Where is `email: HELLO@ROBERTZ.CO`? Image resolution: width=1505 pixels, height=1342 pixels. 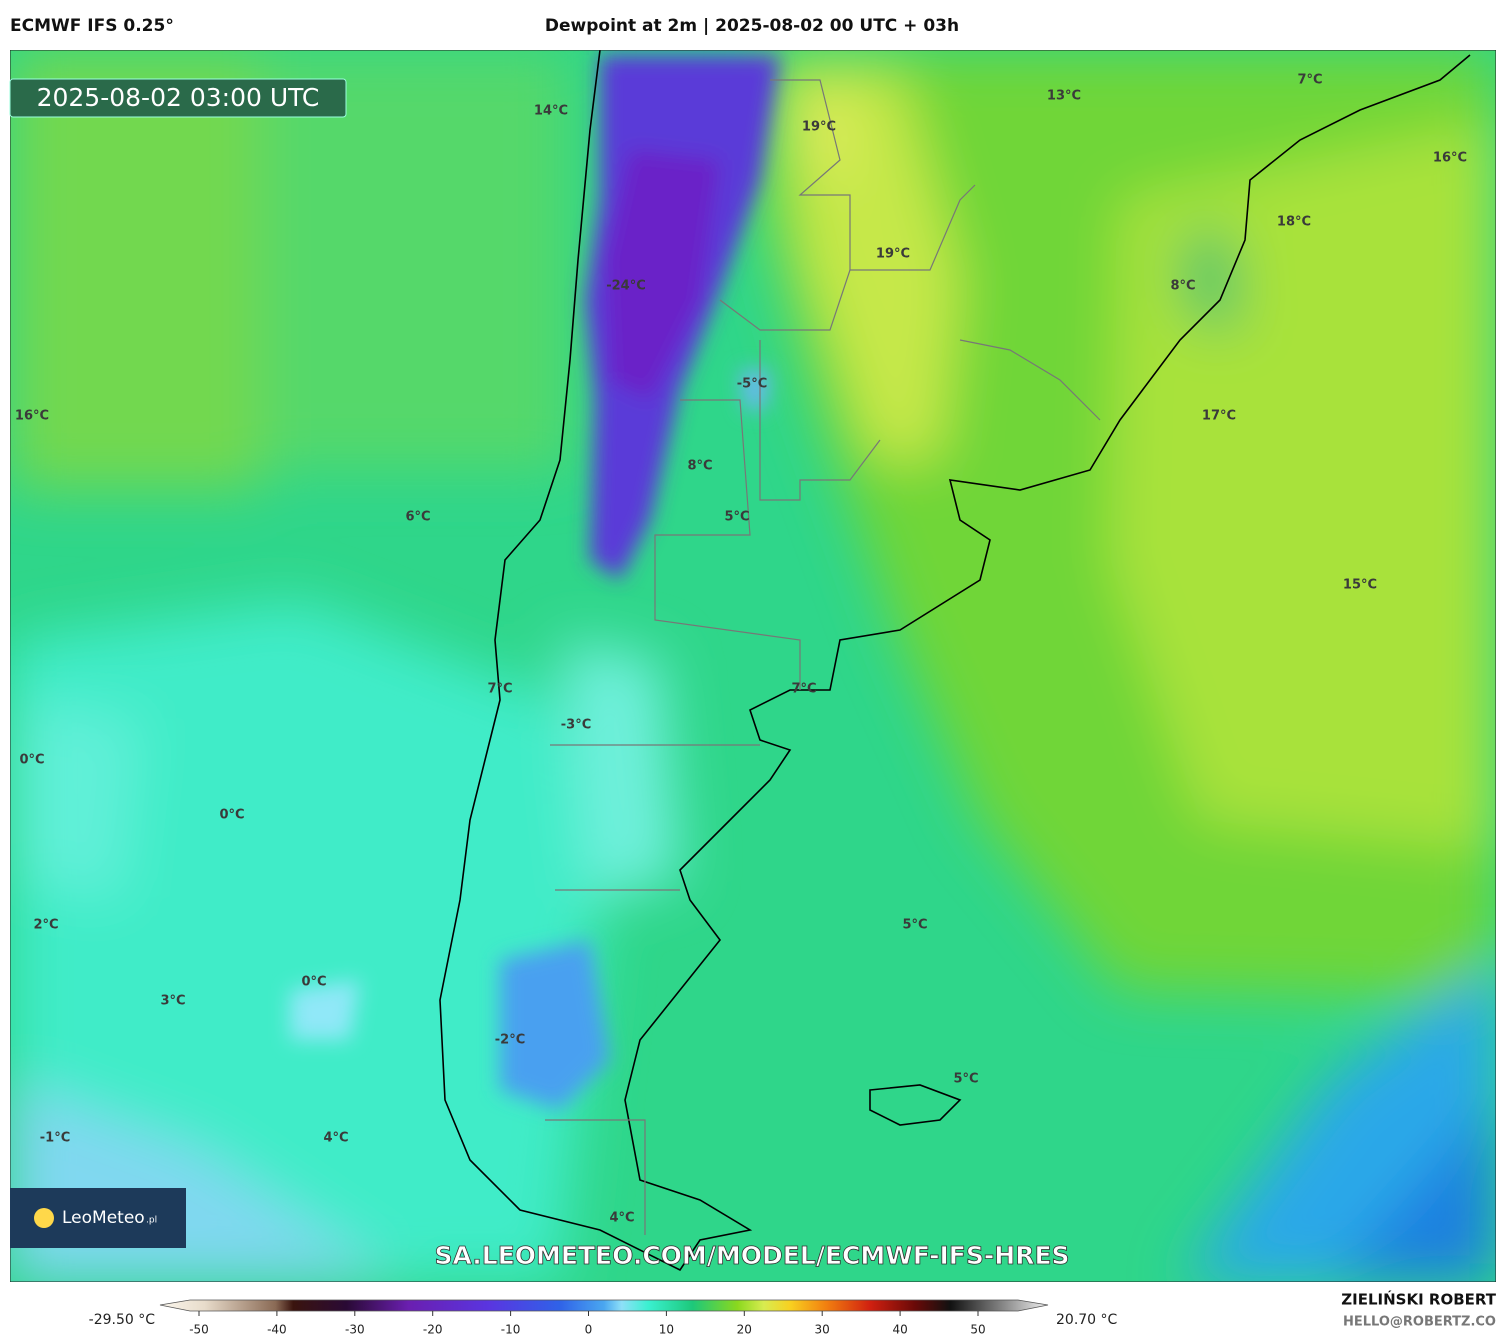 email: HELLO@ROBERTZ.CO is located at coordinates (1419, 1322).